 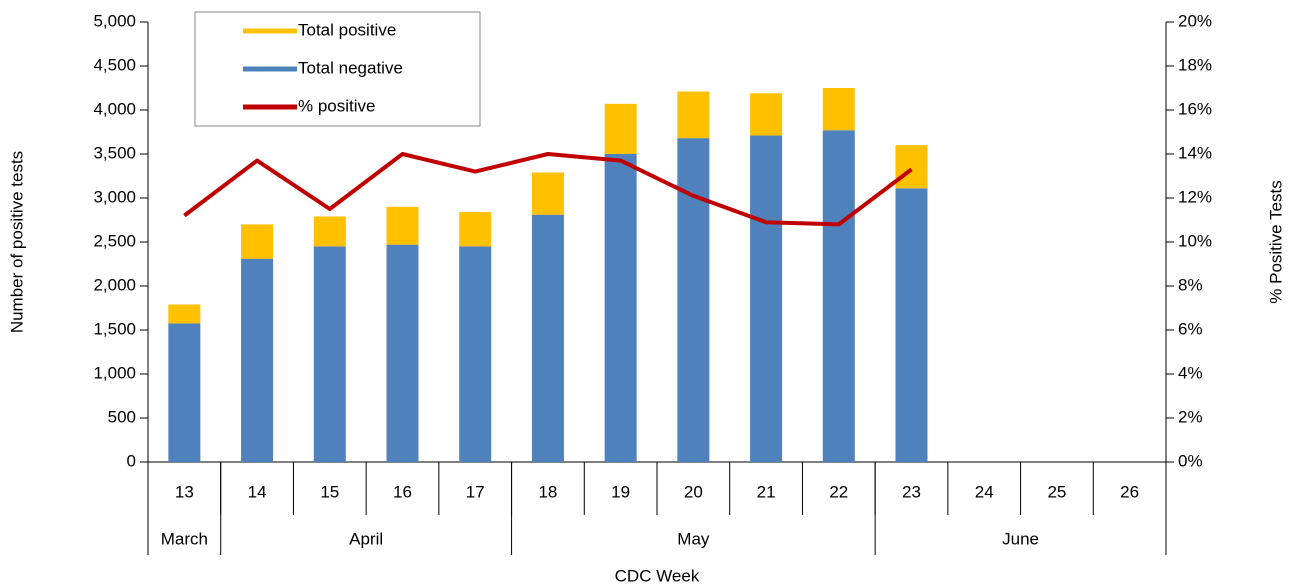 What do you see at coordinates (1195, 152) in the screenshot?
I see `y2-tick-label: 14%` at bounding box center [1195, 152].